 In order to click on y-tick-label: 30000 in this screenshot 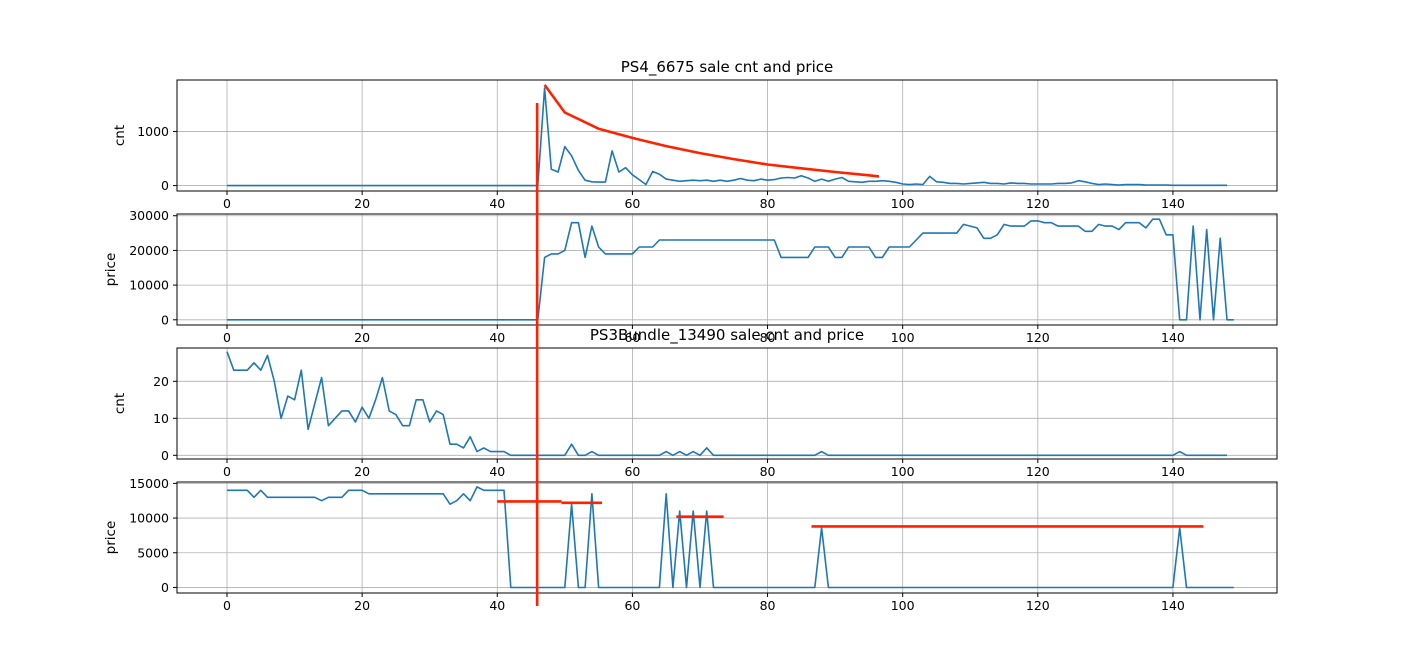, I will do `click(149, 215)`.